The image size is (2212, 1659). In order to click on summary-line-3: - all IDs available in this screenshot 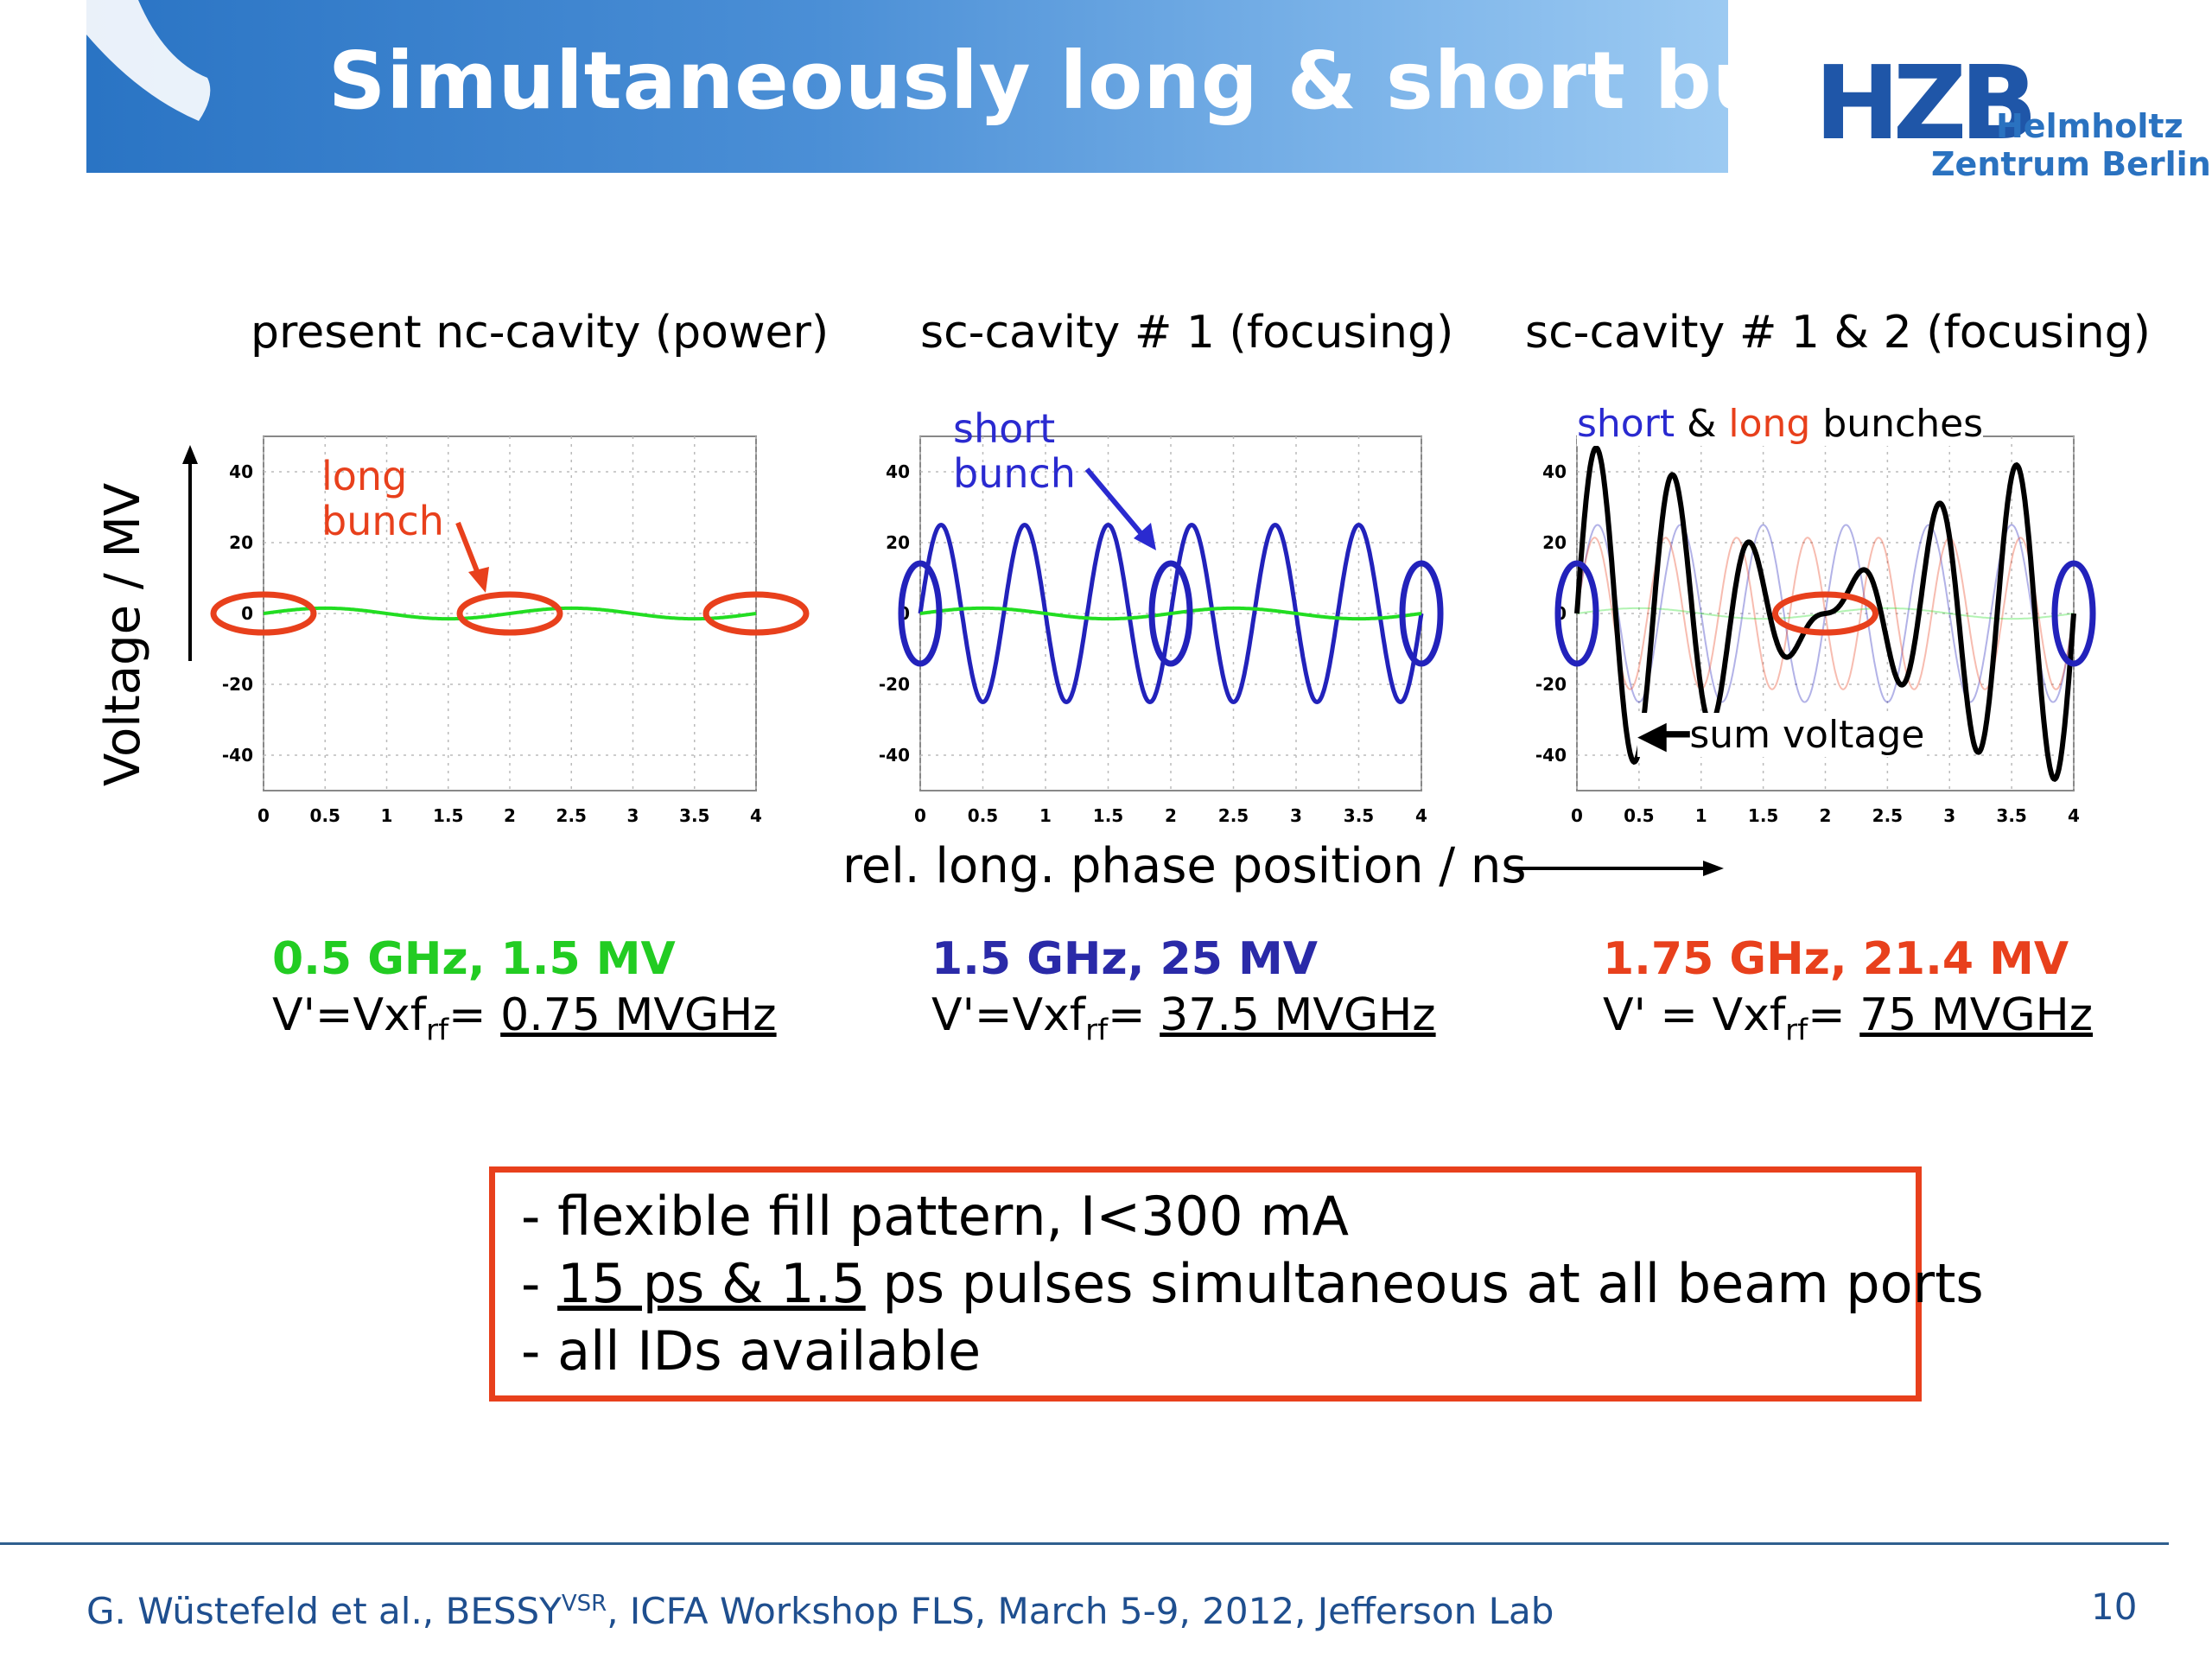, I will do `click(751, 1350)`.